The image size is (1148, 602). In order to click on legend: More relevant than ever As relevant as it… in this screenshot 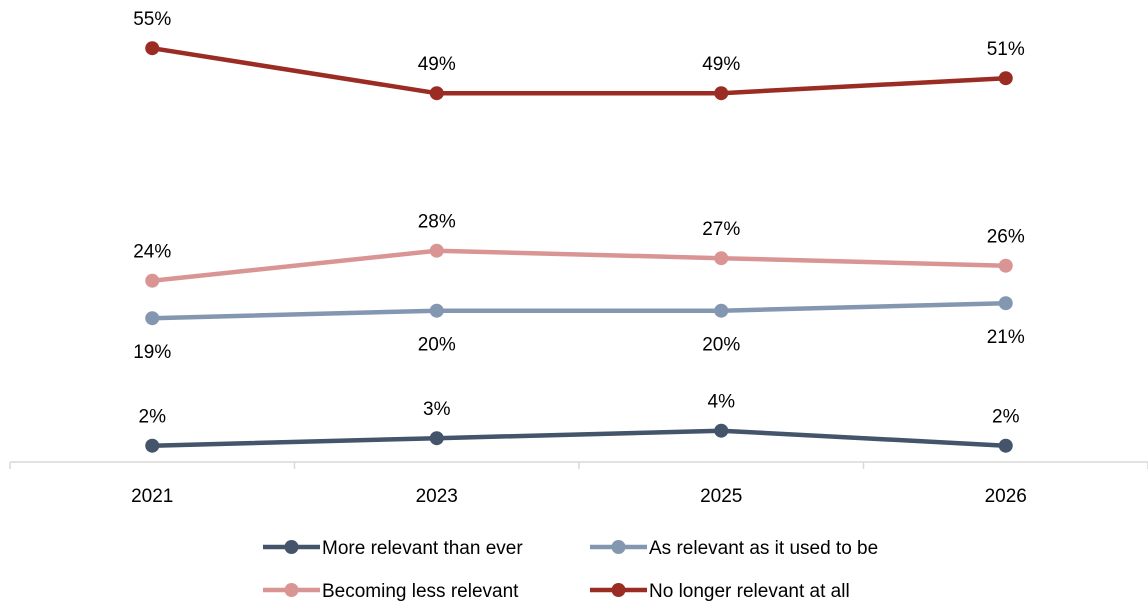, I will do `click(570, 570)`.